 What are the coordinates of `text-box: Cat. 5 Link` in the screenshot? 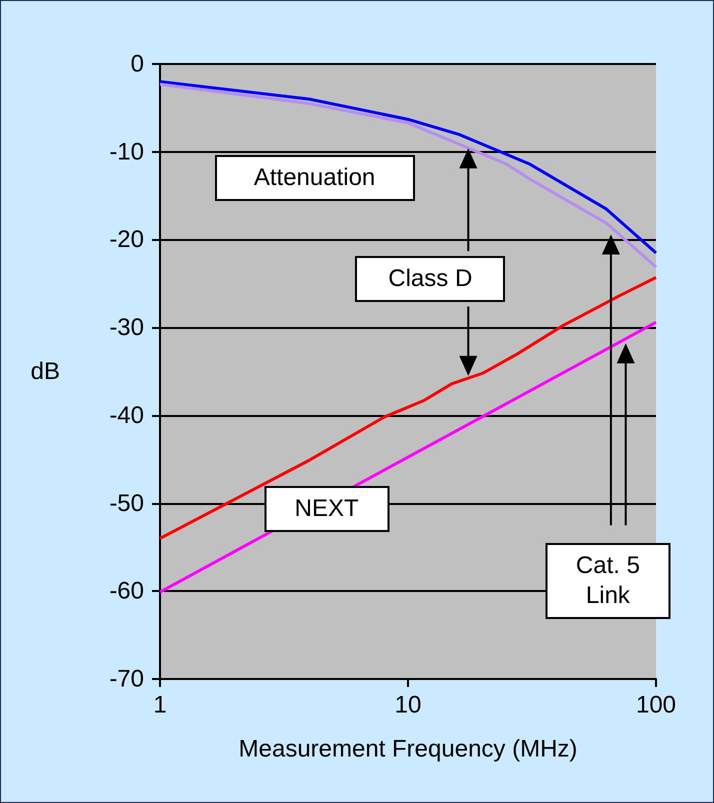 It's located at (607, 580).